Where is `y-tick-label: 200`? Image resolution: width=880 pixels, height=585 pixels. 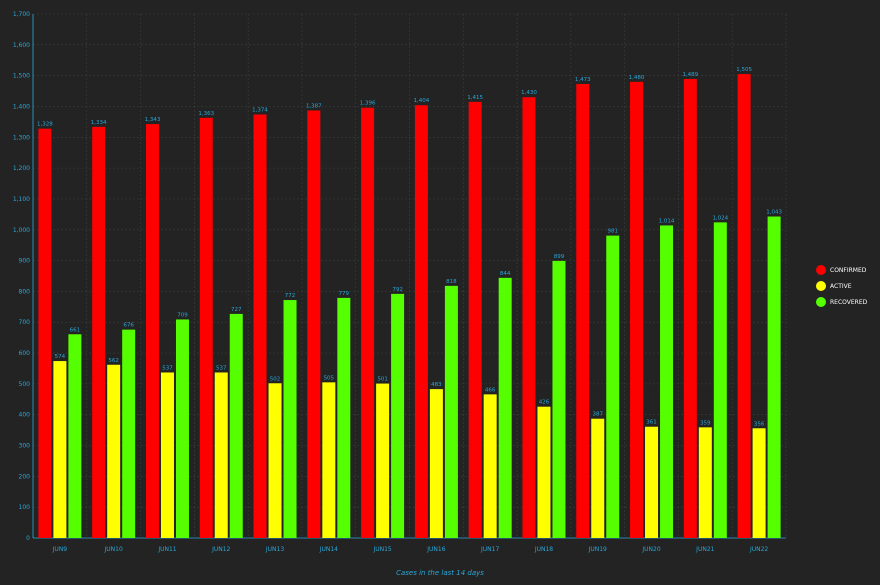
y-tick-label: 200 is located at coordinates (25, 476).